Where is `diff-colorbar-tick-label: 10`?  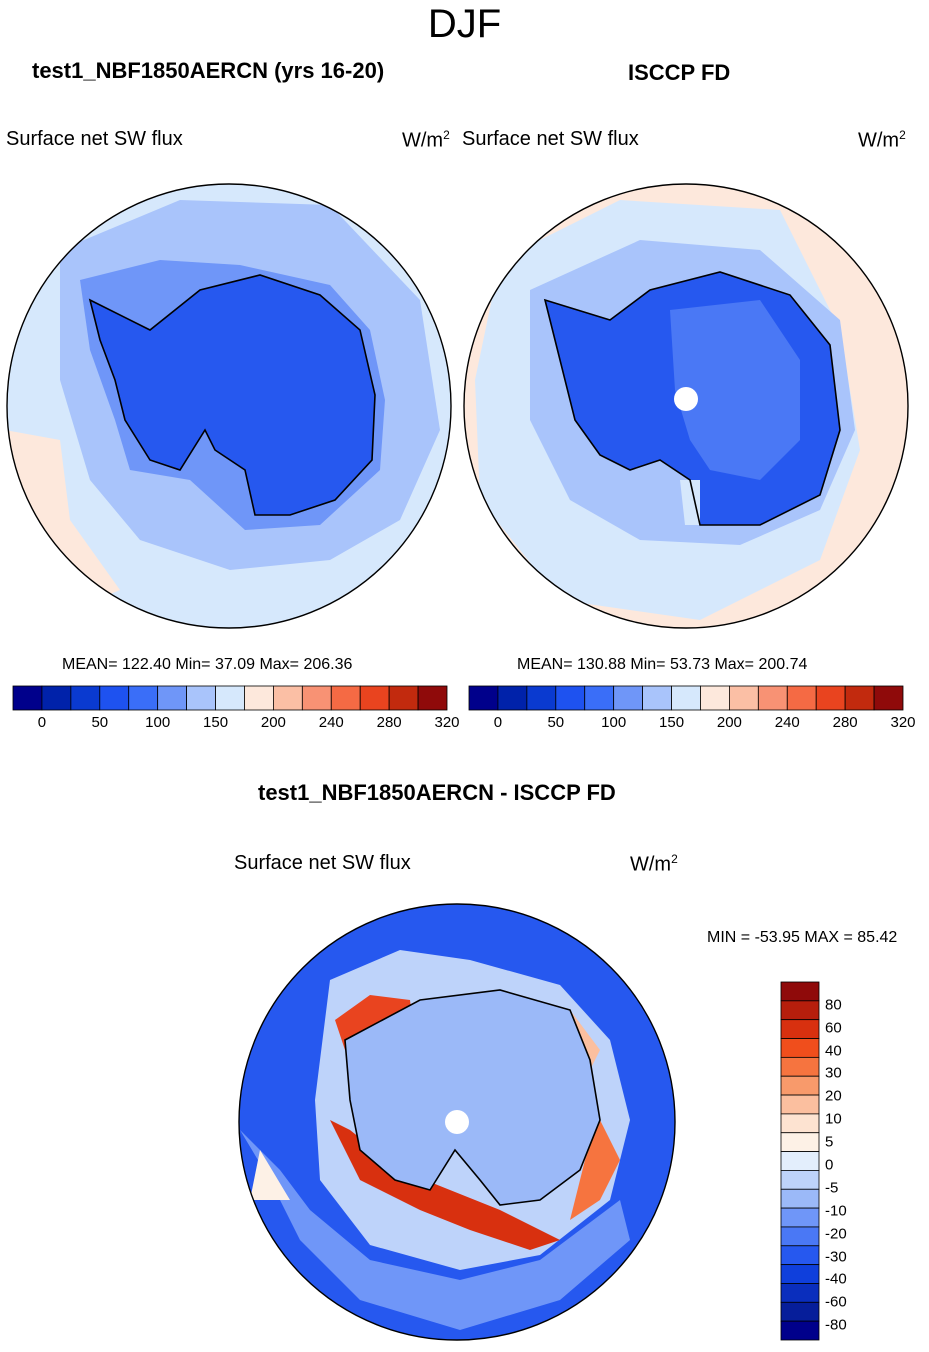 diff-colorbar-tick-label: 10 is located at coordinates (833, 1119).